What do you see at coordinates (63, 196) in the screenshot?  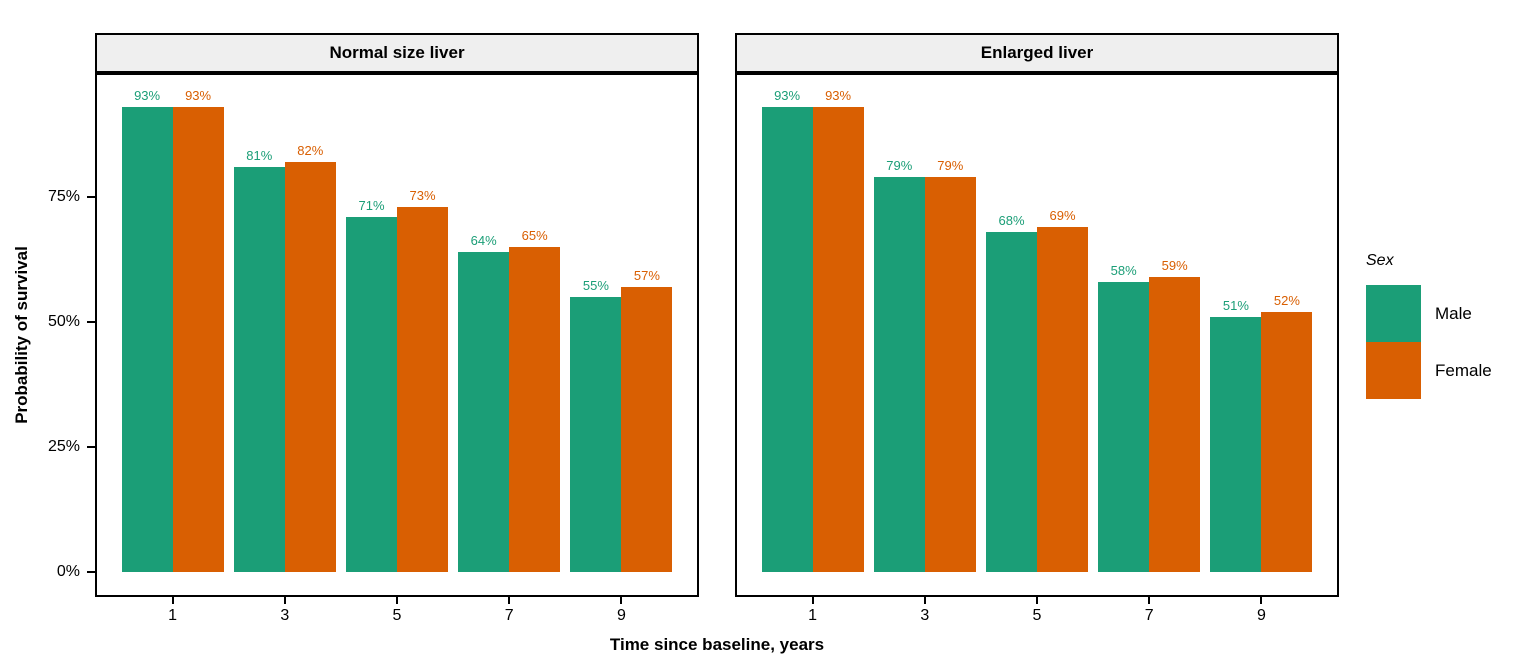 I see `y-tick-label: 75%` at bounding box center [63, 196].